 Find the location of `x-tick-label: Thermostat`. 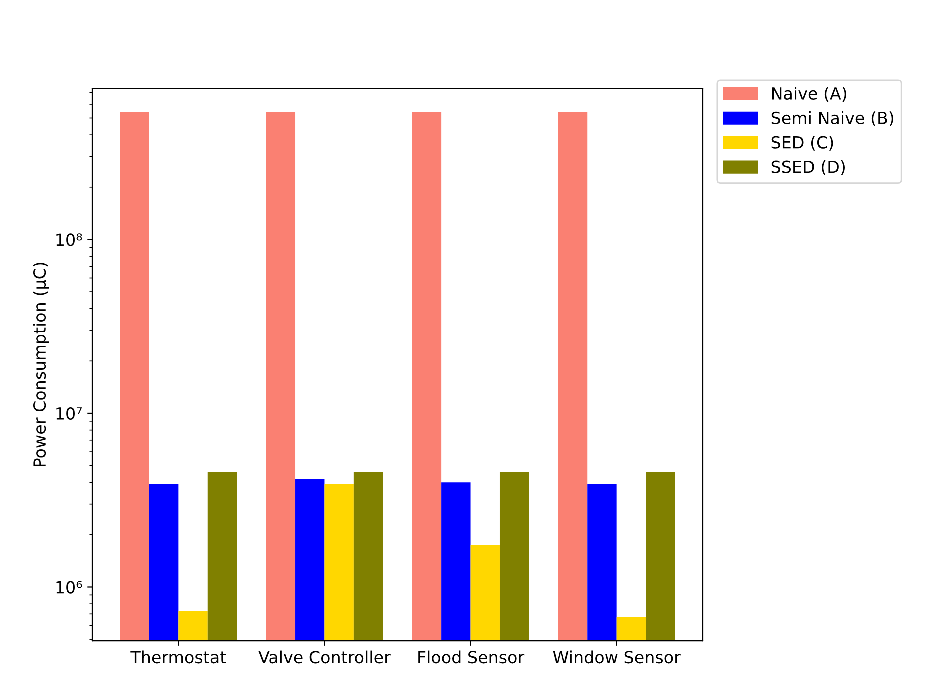

x-tick-label: Thermostat is located at coordinates (178, 657).